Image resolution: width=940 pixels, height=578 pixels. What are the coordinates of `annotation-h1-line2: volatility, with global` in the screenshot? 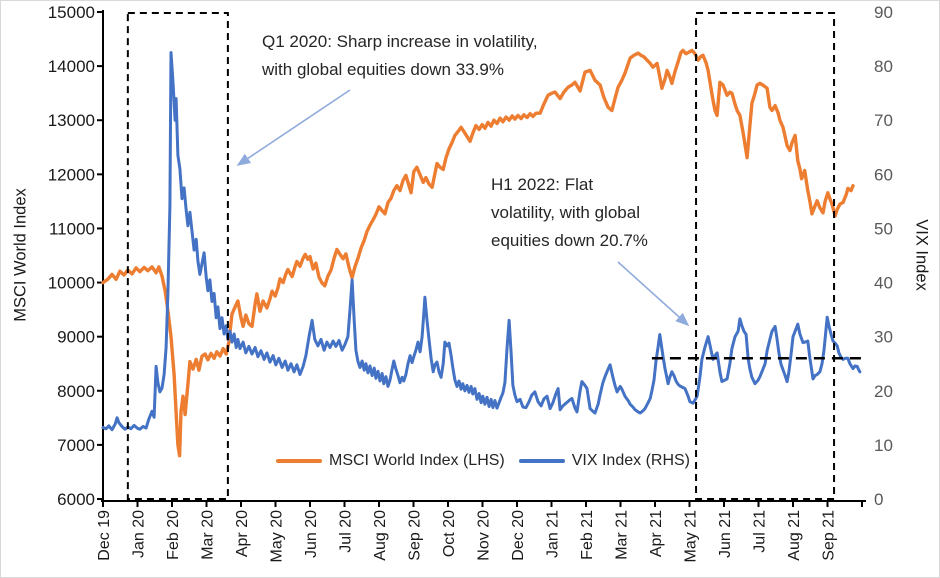 It's located at (565, 212).